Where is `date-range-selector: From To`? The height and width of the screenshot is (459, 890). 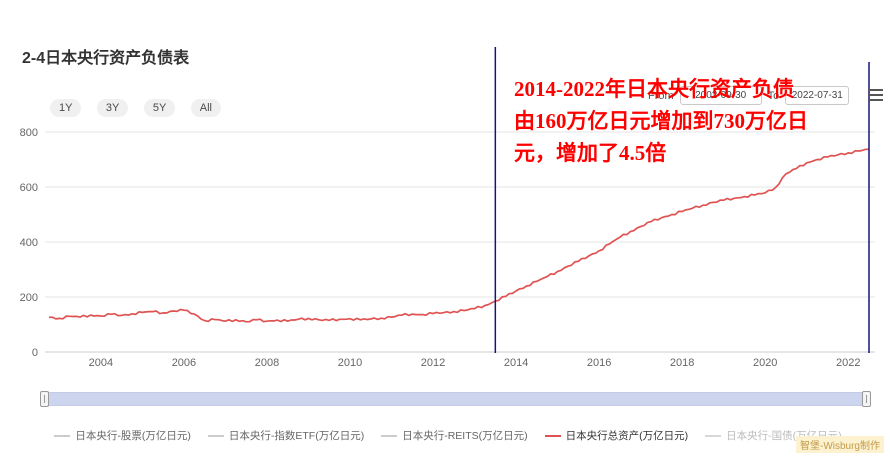 date-range-selector: From To is located at coordinates (749, 95).